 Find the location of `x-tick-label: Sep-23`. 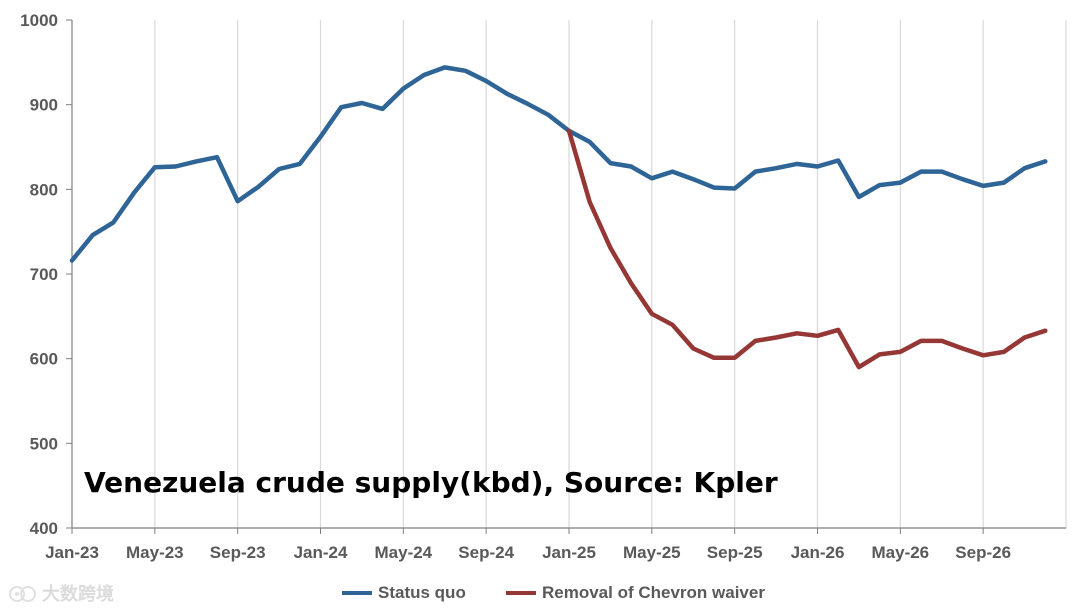

x-tick-label: Sep-23 is located at coordinates (238, 552).